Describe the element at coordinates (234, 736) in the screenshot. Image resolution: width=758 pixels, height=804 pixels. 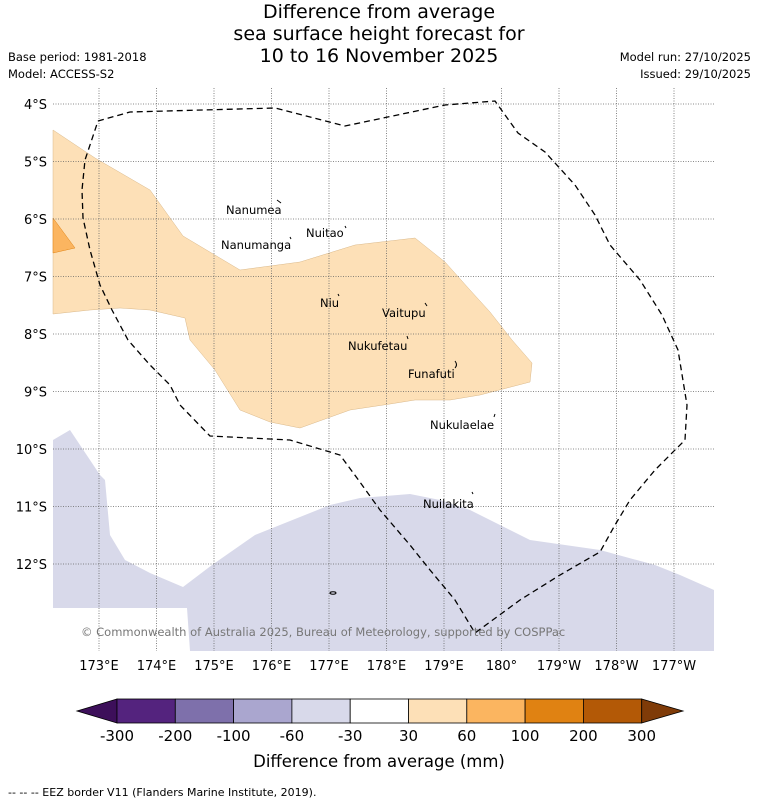
I see `colorbar-tick-label: -100` at that location.